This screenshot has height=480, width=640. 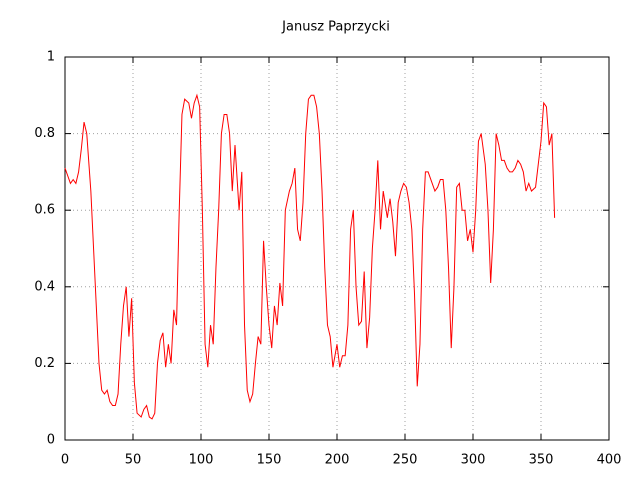 What do you see at coordinates (541, 460) in the screenshot?
I see `x-tick-label: 350` at bounding box center [541, 460].